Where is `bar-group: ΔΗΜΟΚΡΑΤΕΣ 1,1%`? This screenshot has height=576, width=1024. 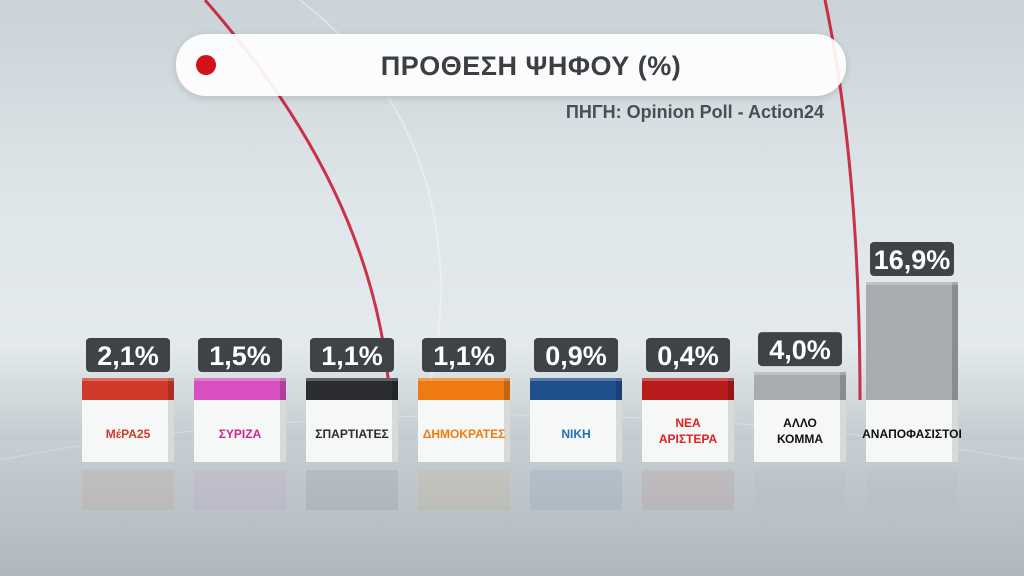
bar-group: ΔΗΜΟΚΡΑΤΕΣ 1,1% is located at coordinates (464, 424).